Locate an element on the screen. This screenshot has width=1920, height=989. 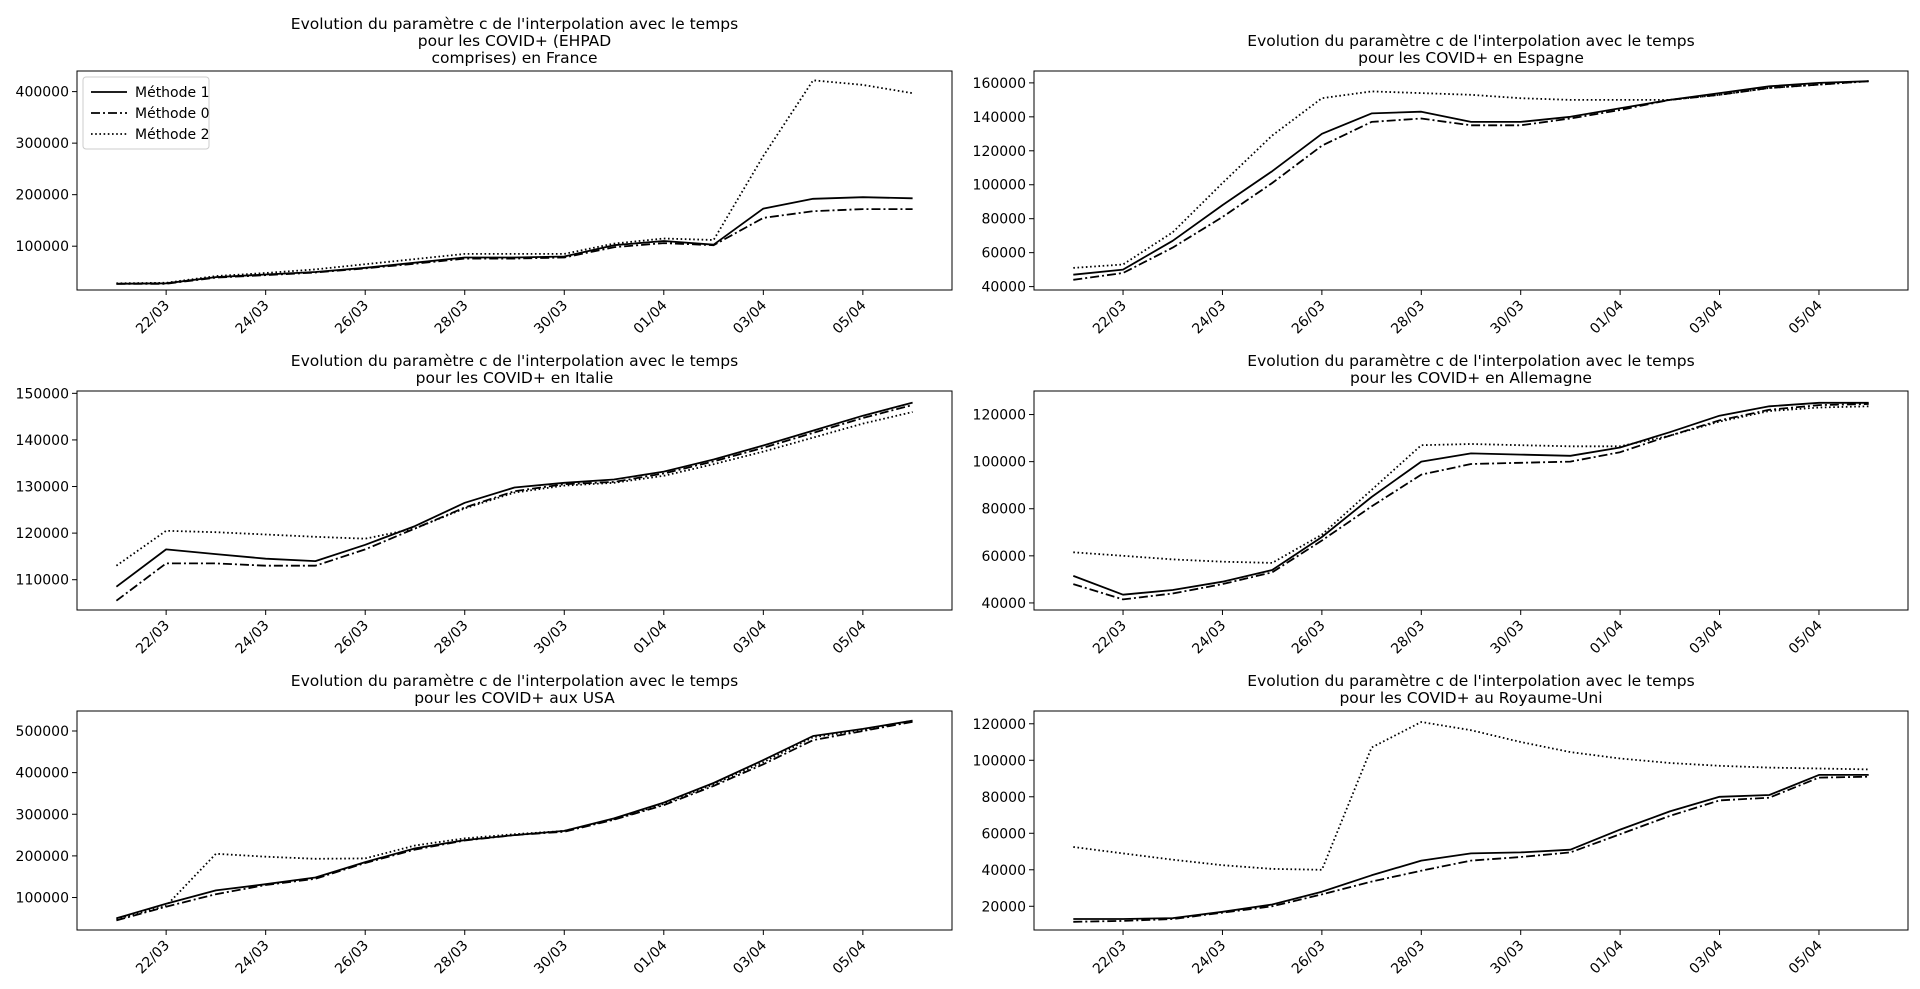
legend-label: Méthode 1 is located at coordinates (172, 93).